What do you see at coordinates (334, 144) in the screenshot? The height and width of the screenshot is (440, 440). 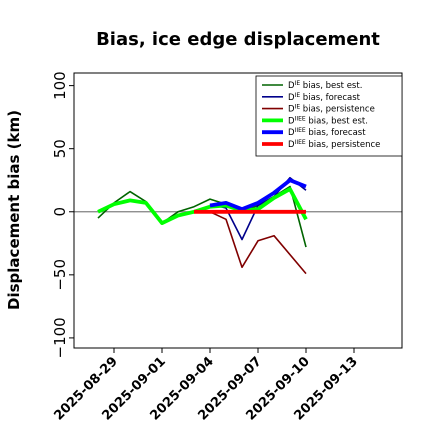 I see `legend-label-5: DIIEE bias, persistence` at bounding box center [334, 144].